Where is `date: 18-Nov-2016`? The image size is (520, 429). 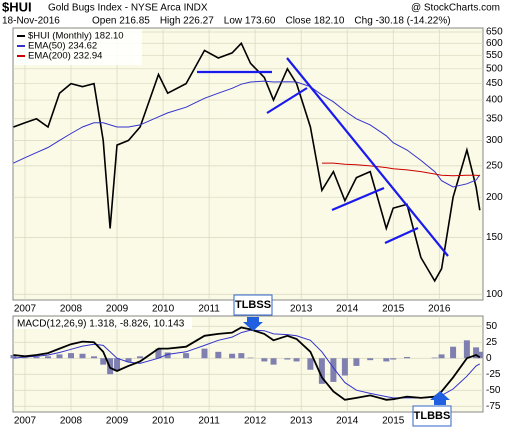
date: 18-Nov-2016 is located at coordinates (31, 21).